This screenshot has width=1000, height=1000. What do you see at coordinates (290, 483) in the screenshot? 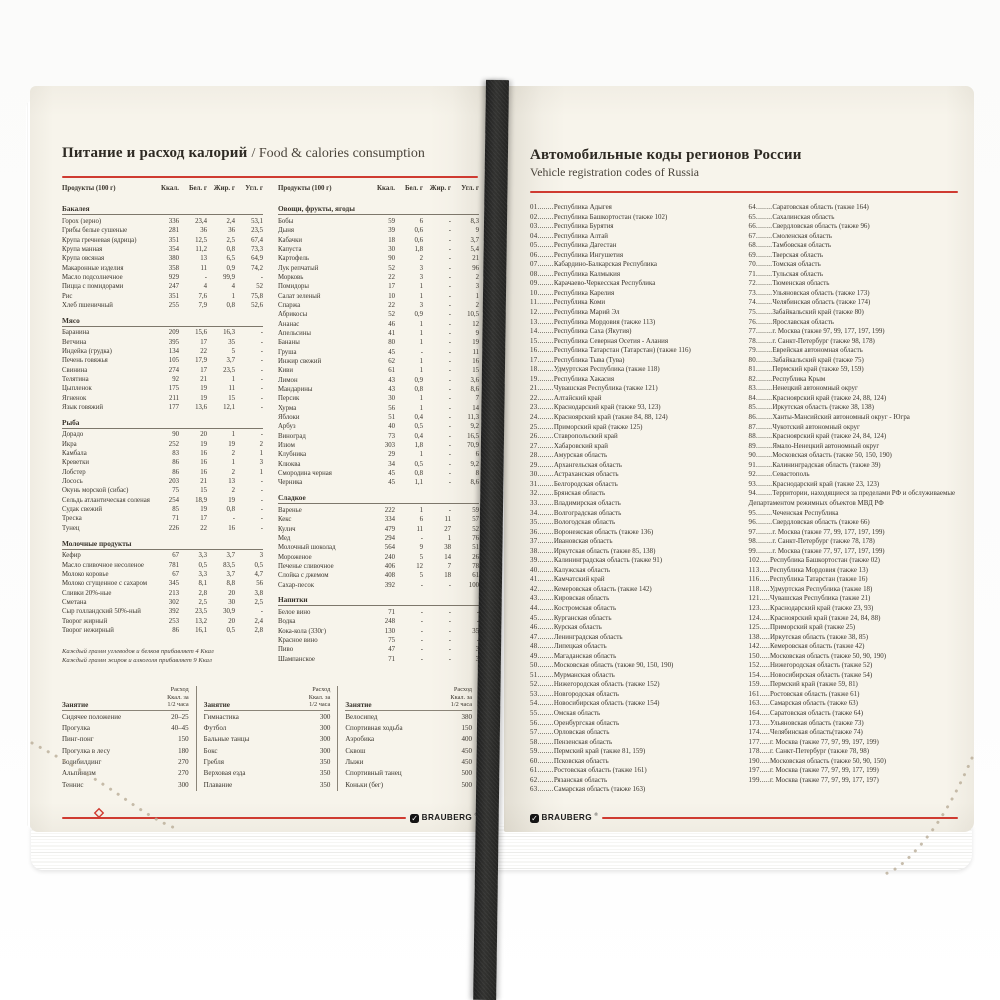
I see `product-name: Черника` at bounding box center [290, 483].